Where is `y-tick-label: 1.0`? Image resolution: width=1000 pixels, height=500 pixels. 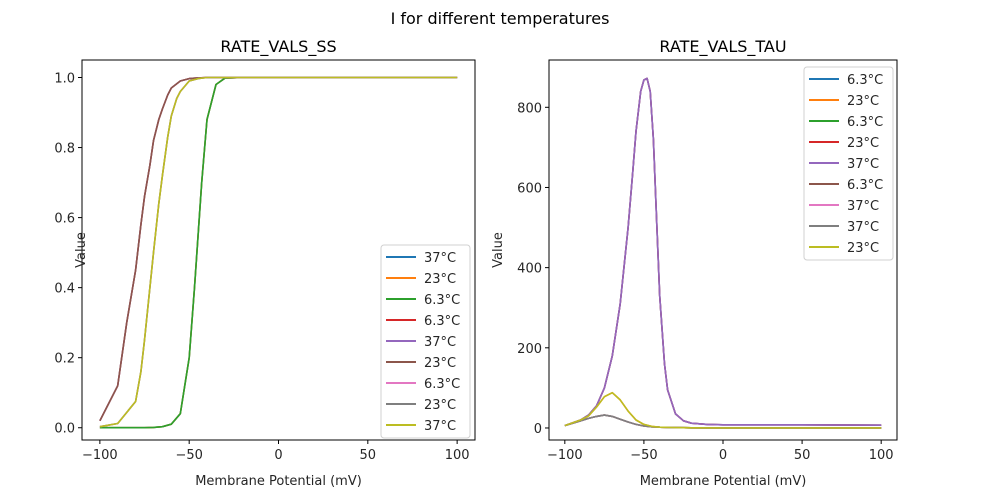
y-tick-label: 1.0 is located at coordinates (64, 79).